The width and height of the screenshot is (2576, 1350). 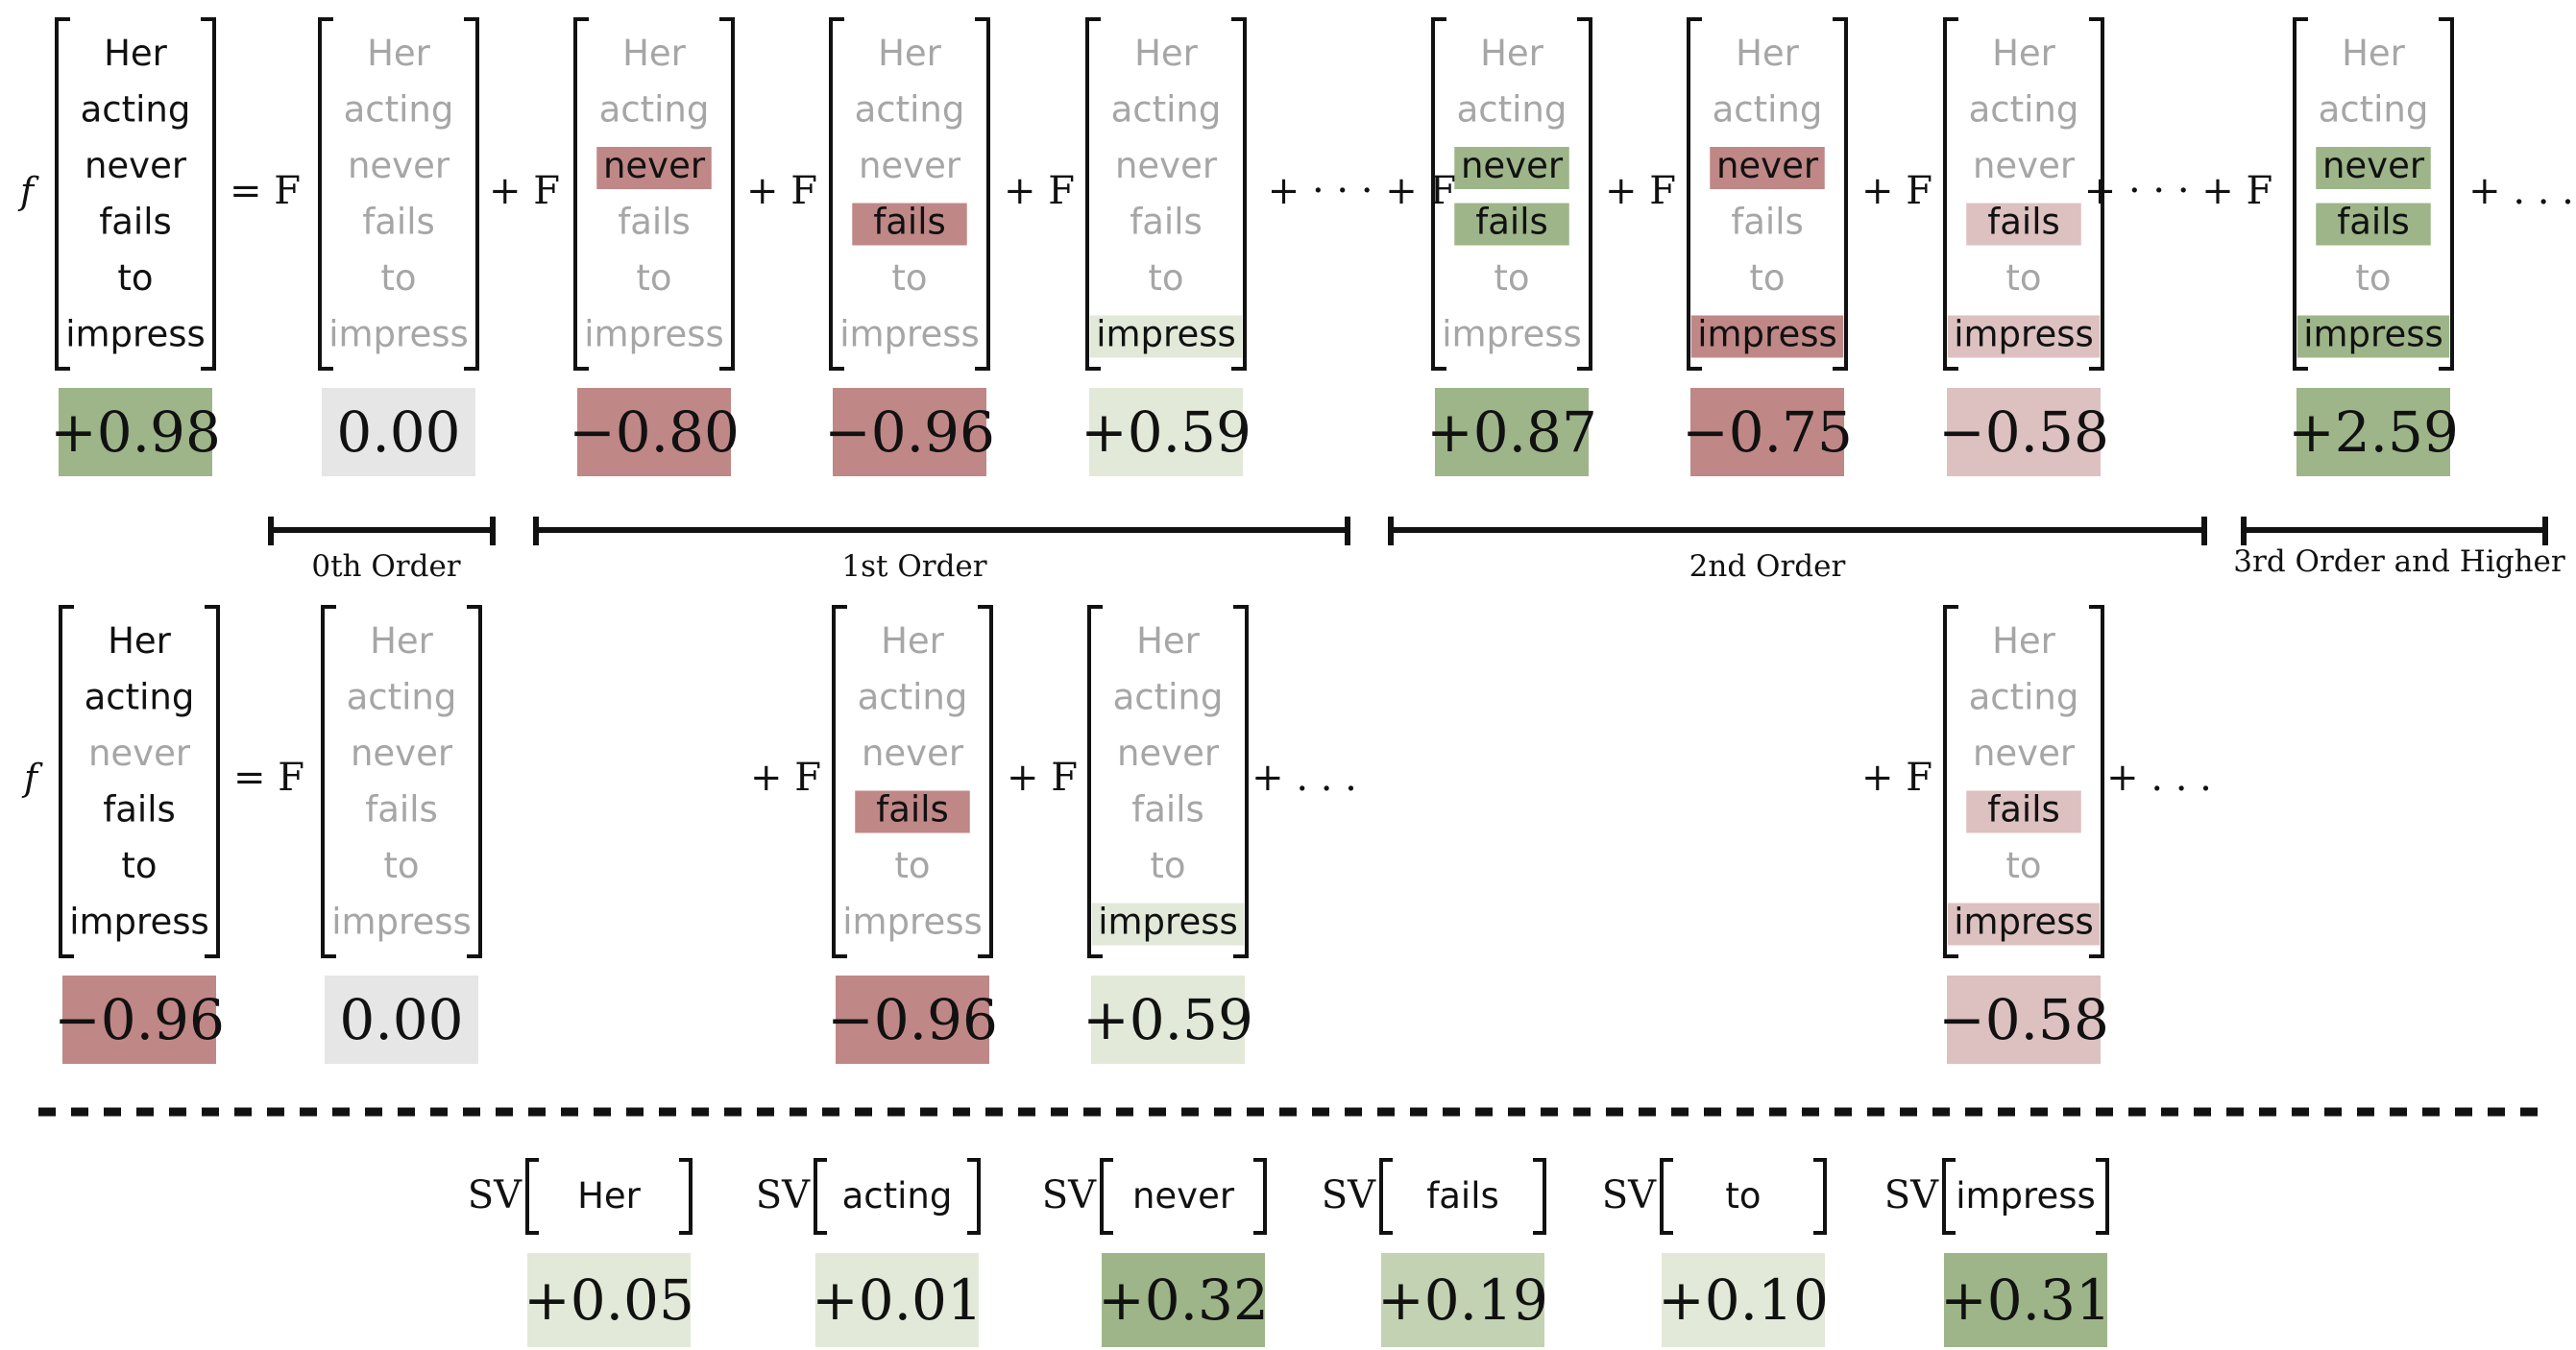 I want to click on score-value: +0.87, so click(x=1511, y=432).